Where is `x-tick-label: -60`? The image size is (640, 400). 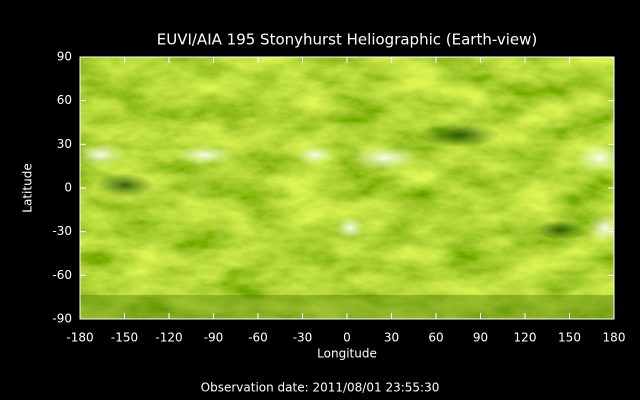
x-tick-label: -60 is located at coordinates (258, 338).